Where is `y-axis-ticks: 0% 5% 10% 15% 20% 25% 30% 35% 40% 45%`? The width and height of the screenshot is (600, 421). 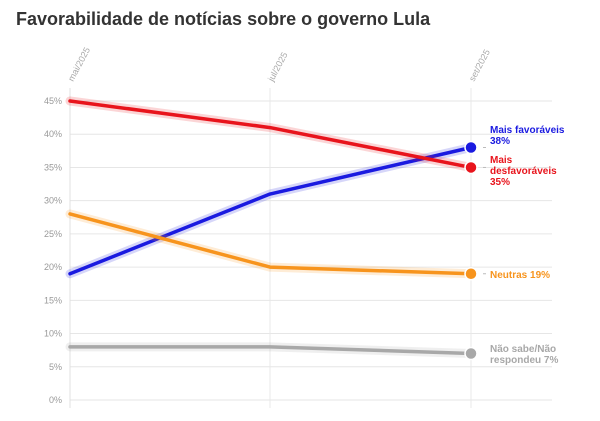
y-axis-ticks: 0% 5% 10% 15% 20% 25% 30% 35% 40% 45% is located at coordinates (53, 250).